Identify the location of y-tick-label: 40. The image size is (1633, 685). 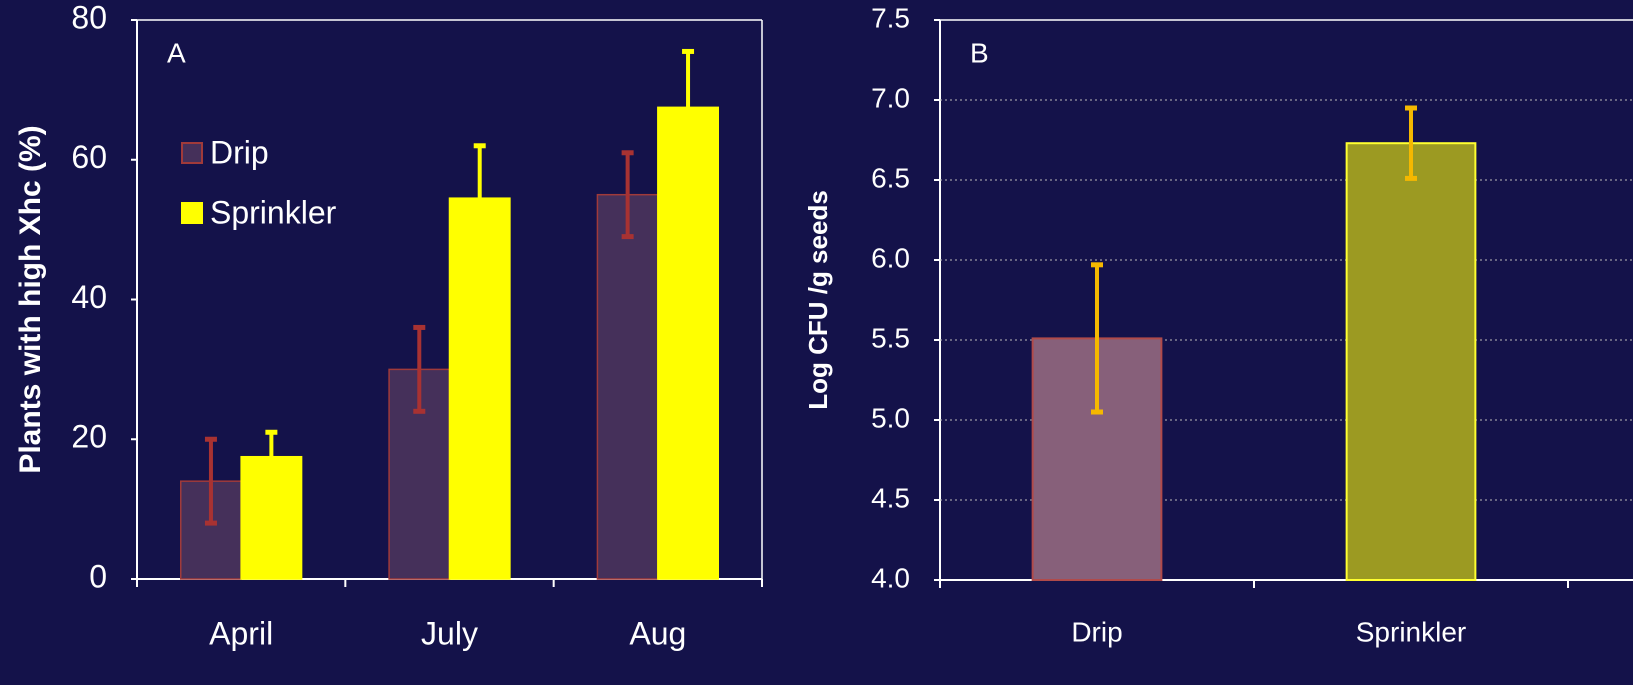
(89, 297).